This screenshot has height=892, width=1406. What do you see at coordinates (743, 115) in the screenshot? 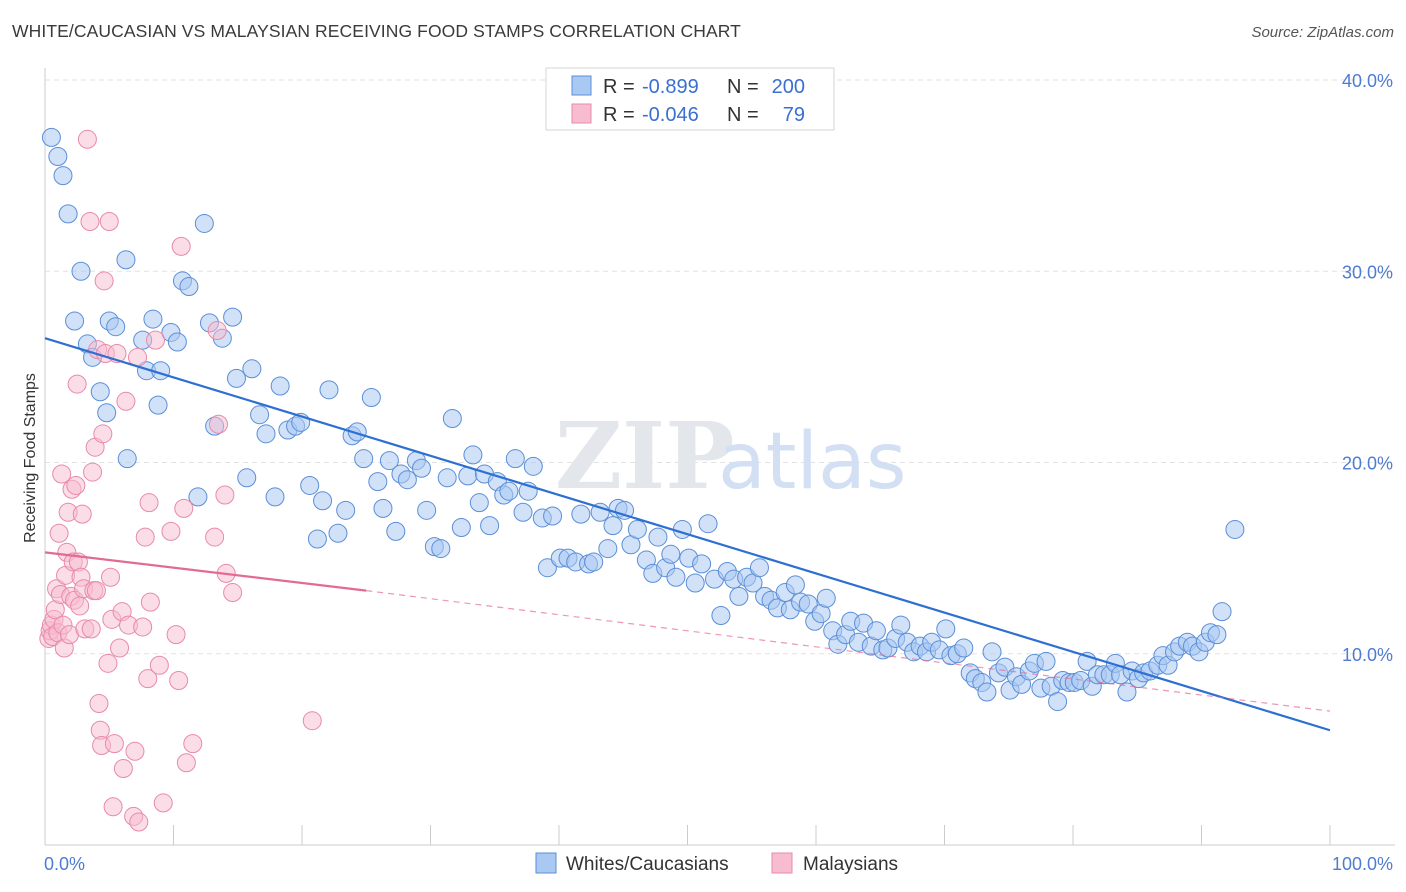
I see `legend-n-label-2: N =` at bounding box center [743, 115].